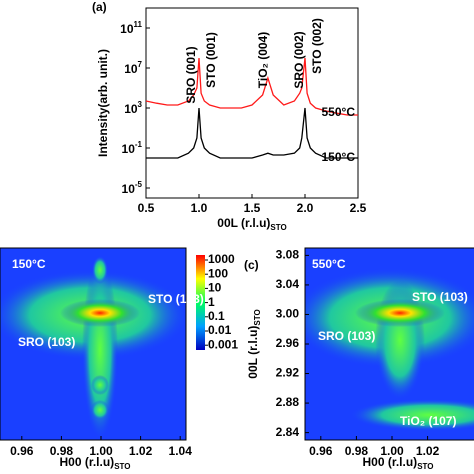  What do you see at coordinates (215, 288) in the screenshot?
I see `tick-label: 10` at bounding box center [215, 288].